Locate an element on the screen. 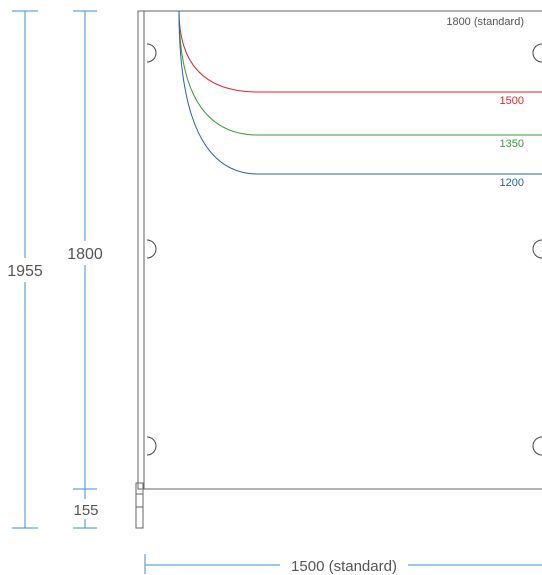 Image resolution: width=542 pixels, height=575 pixels. hinge-right-middle-icon is located at coordinates (537, 249).